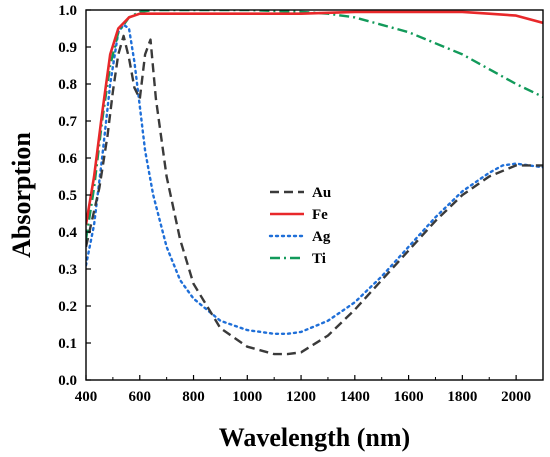 The height and width of the screenshot is (457, 550). What do you see at coordinates (86, 397) in the screenshot?
I see `x-tick-label: 400` at bounding box center [86, 397].